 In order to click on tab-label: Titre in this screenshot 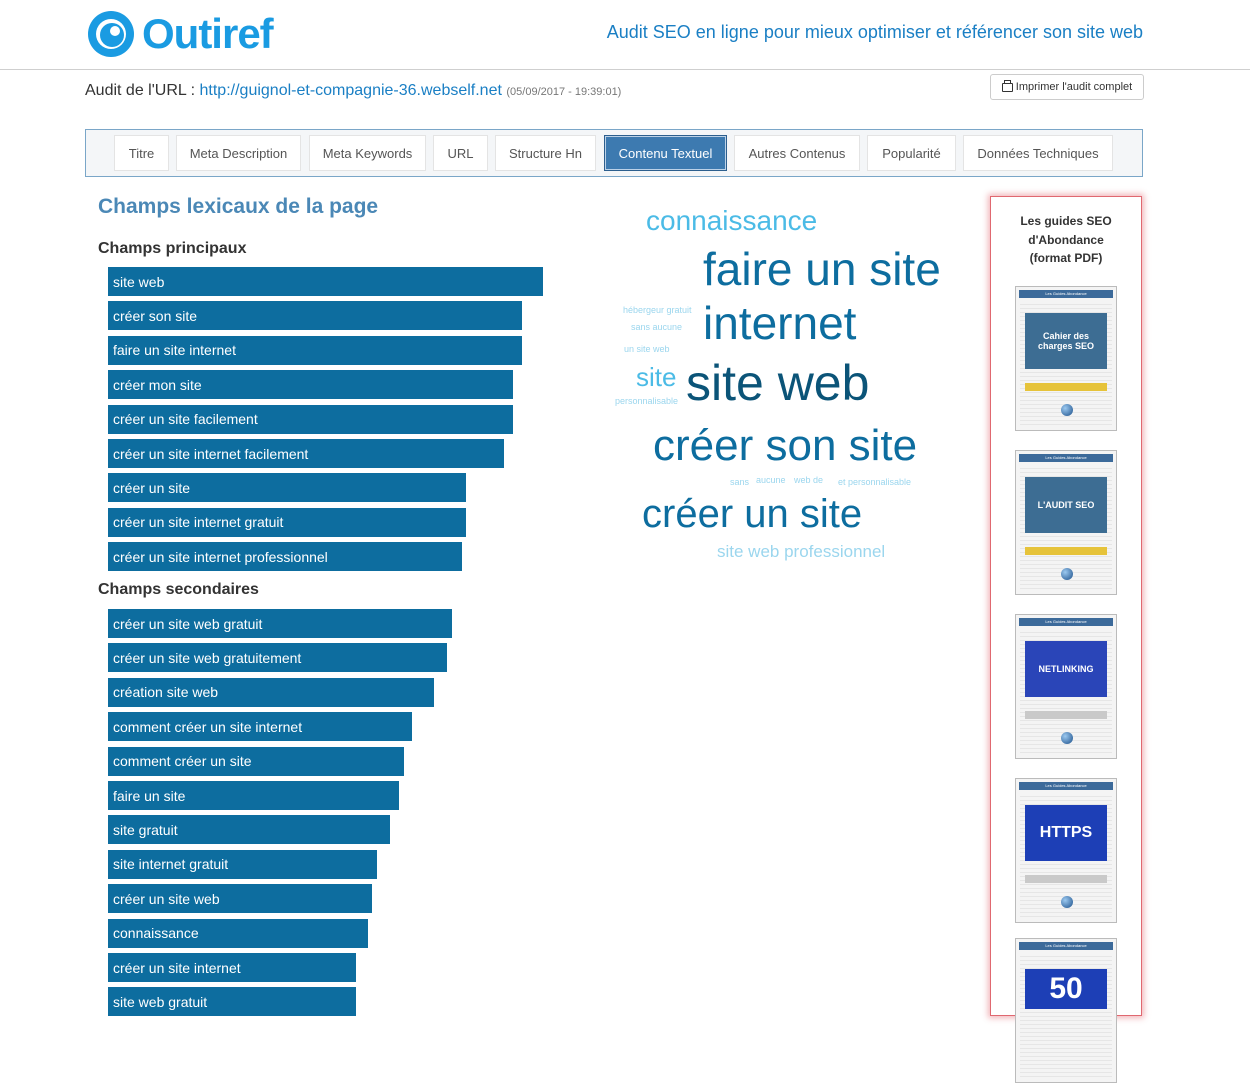, I will do `click(141, 153)`.